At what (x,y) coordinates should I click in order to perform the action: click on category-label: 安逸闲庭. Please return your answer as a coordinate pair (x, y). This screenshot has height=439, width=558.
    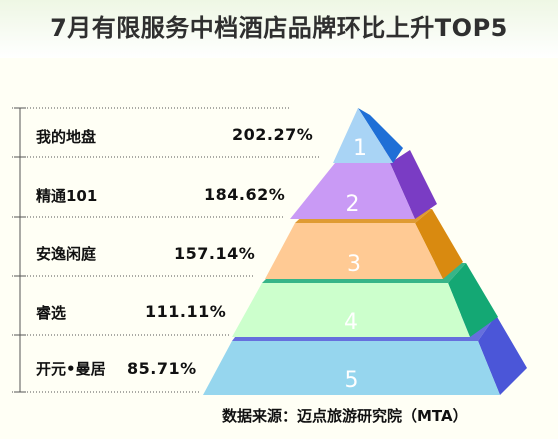
    Looking at the image, I should click on (66, 254).